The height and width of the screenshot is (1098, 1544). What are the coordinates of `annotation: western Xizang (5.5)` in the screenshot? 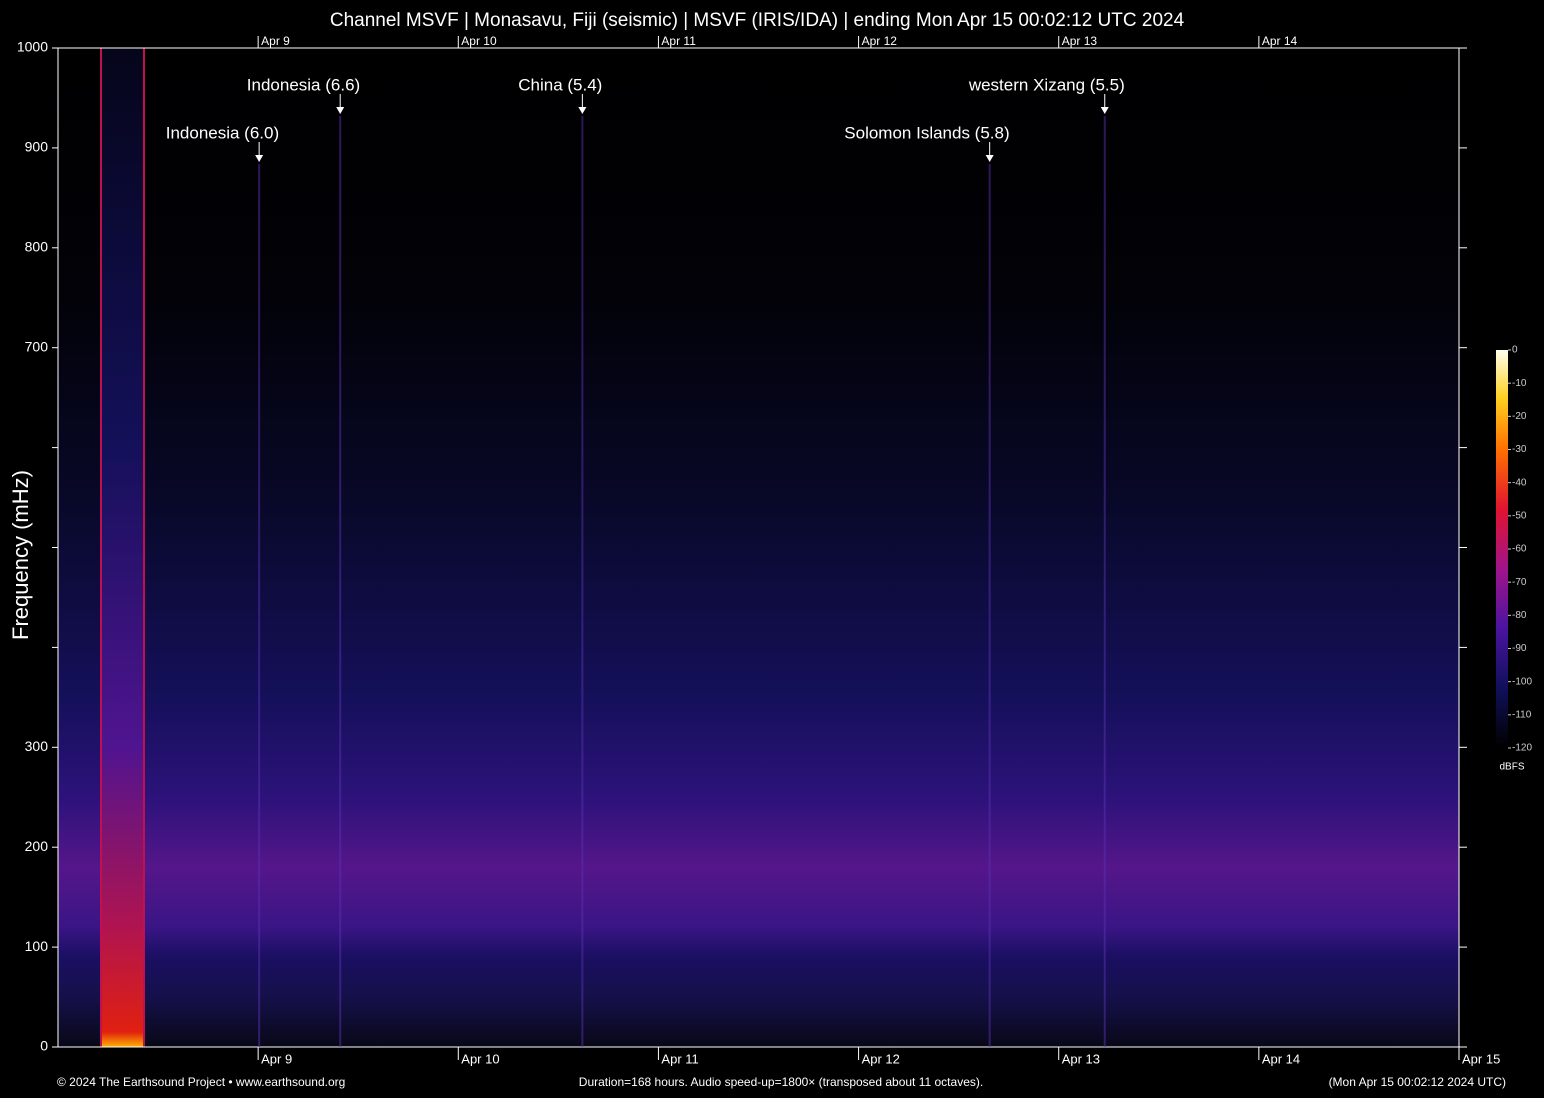 It's located at (1046, 84).